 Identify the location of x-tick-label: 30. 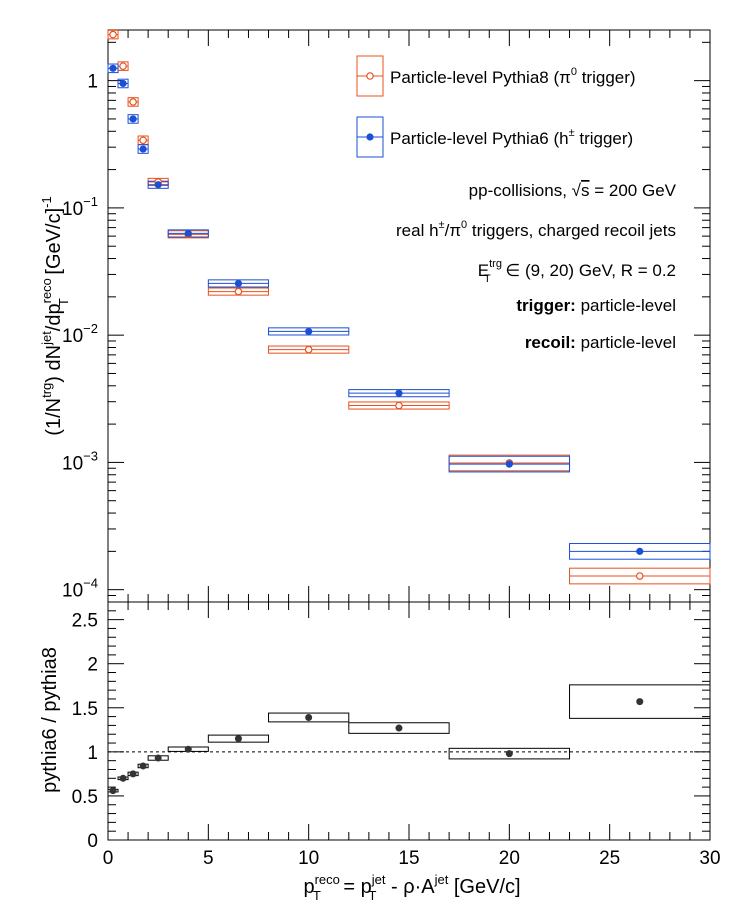
(709, 858).